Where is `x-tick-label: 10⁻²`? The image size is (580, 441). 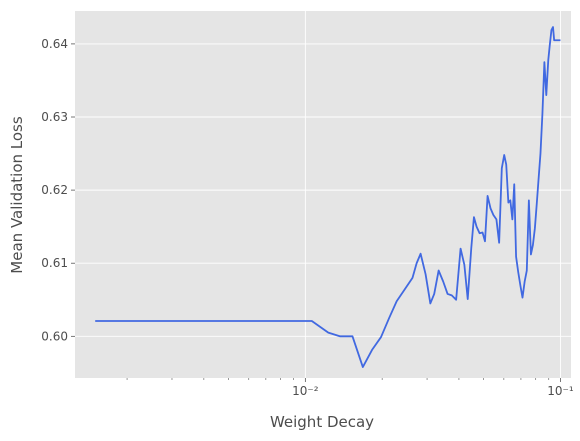
x-tick-label: 10⁻² is located at coordinates (305, 391).